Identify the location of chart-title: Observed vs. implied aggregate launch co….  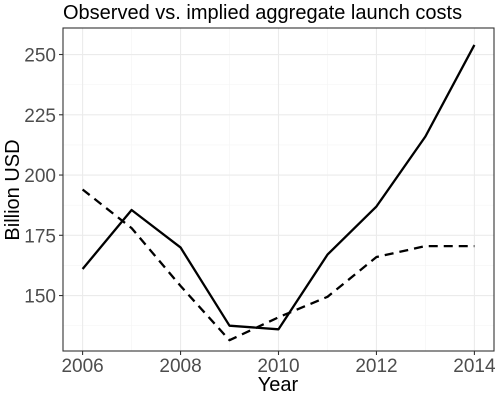
(262, 13).